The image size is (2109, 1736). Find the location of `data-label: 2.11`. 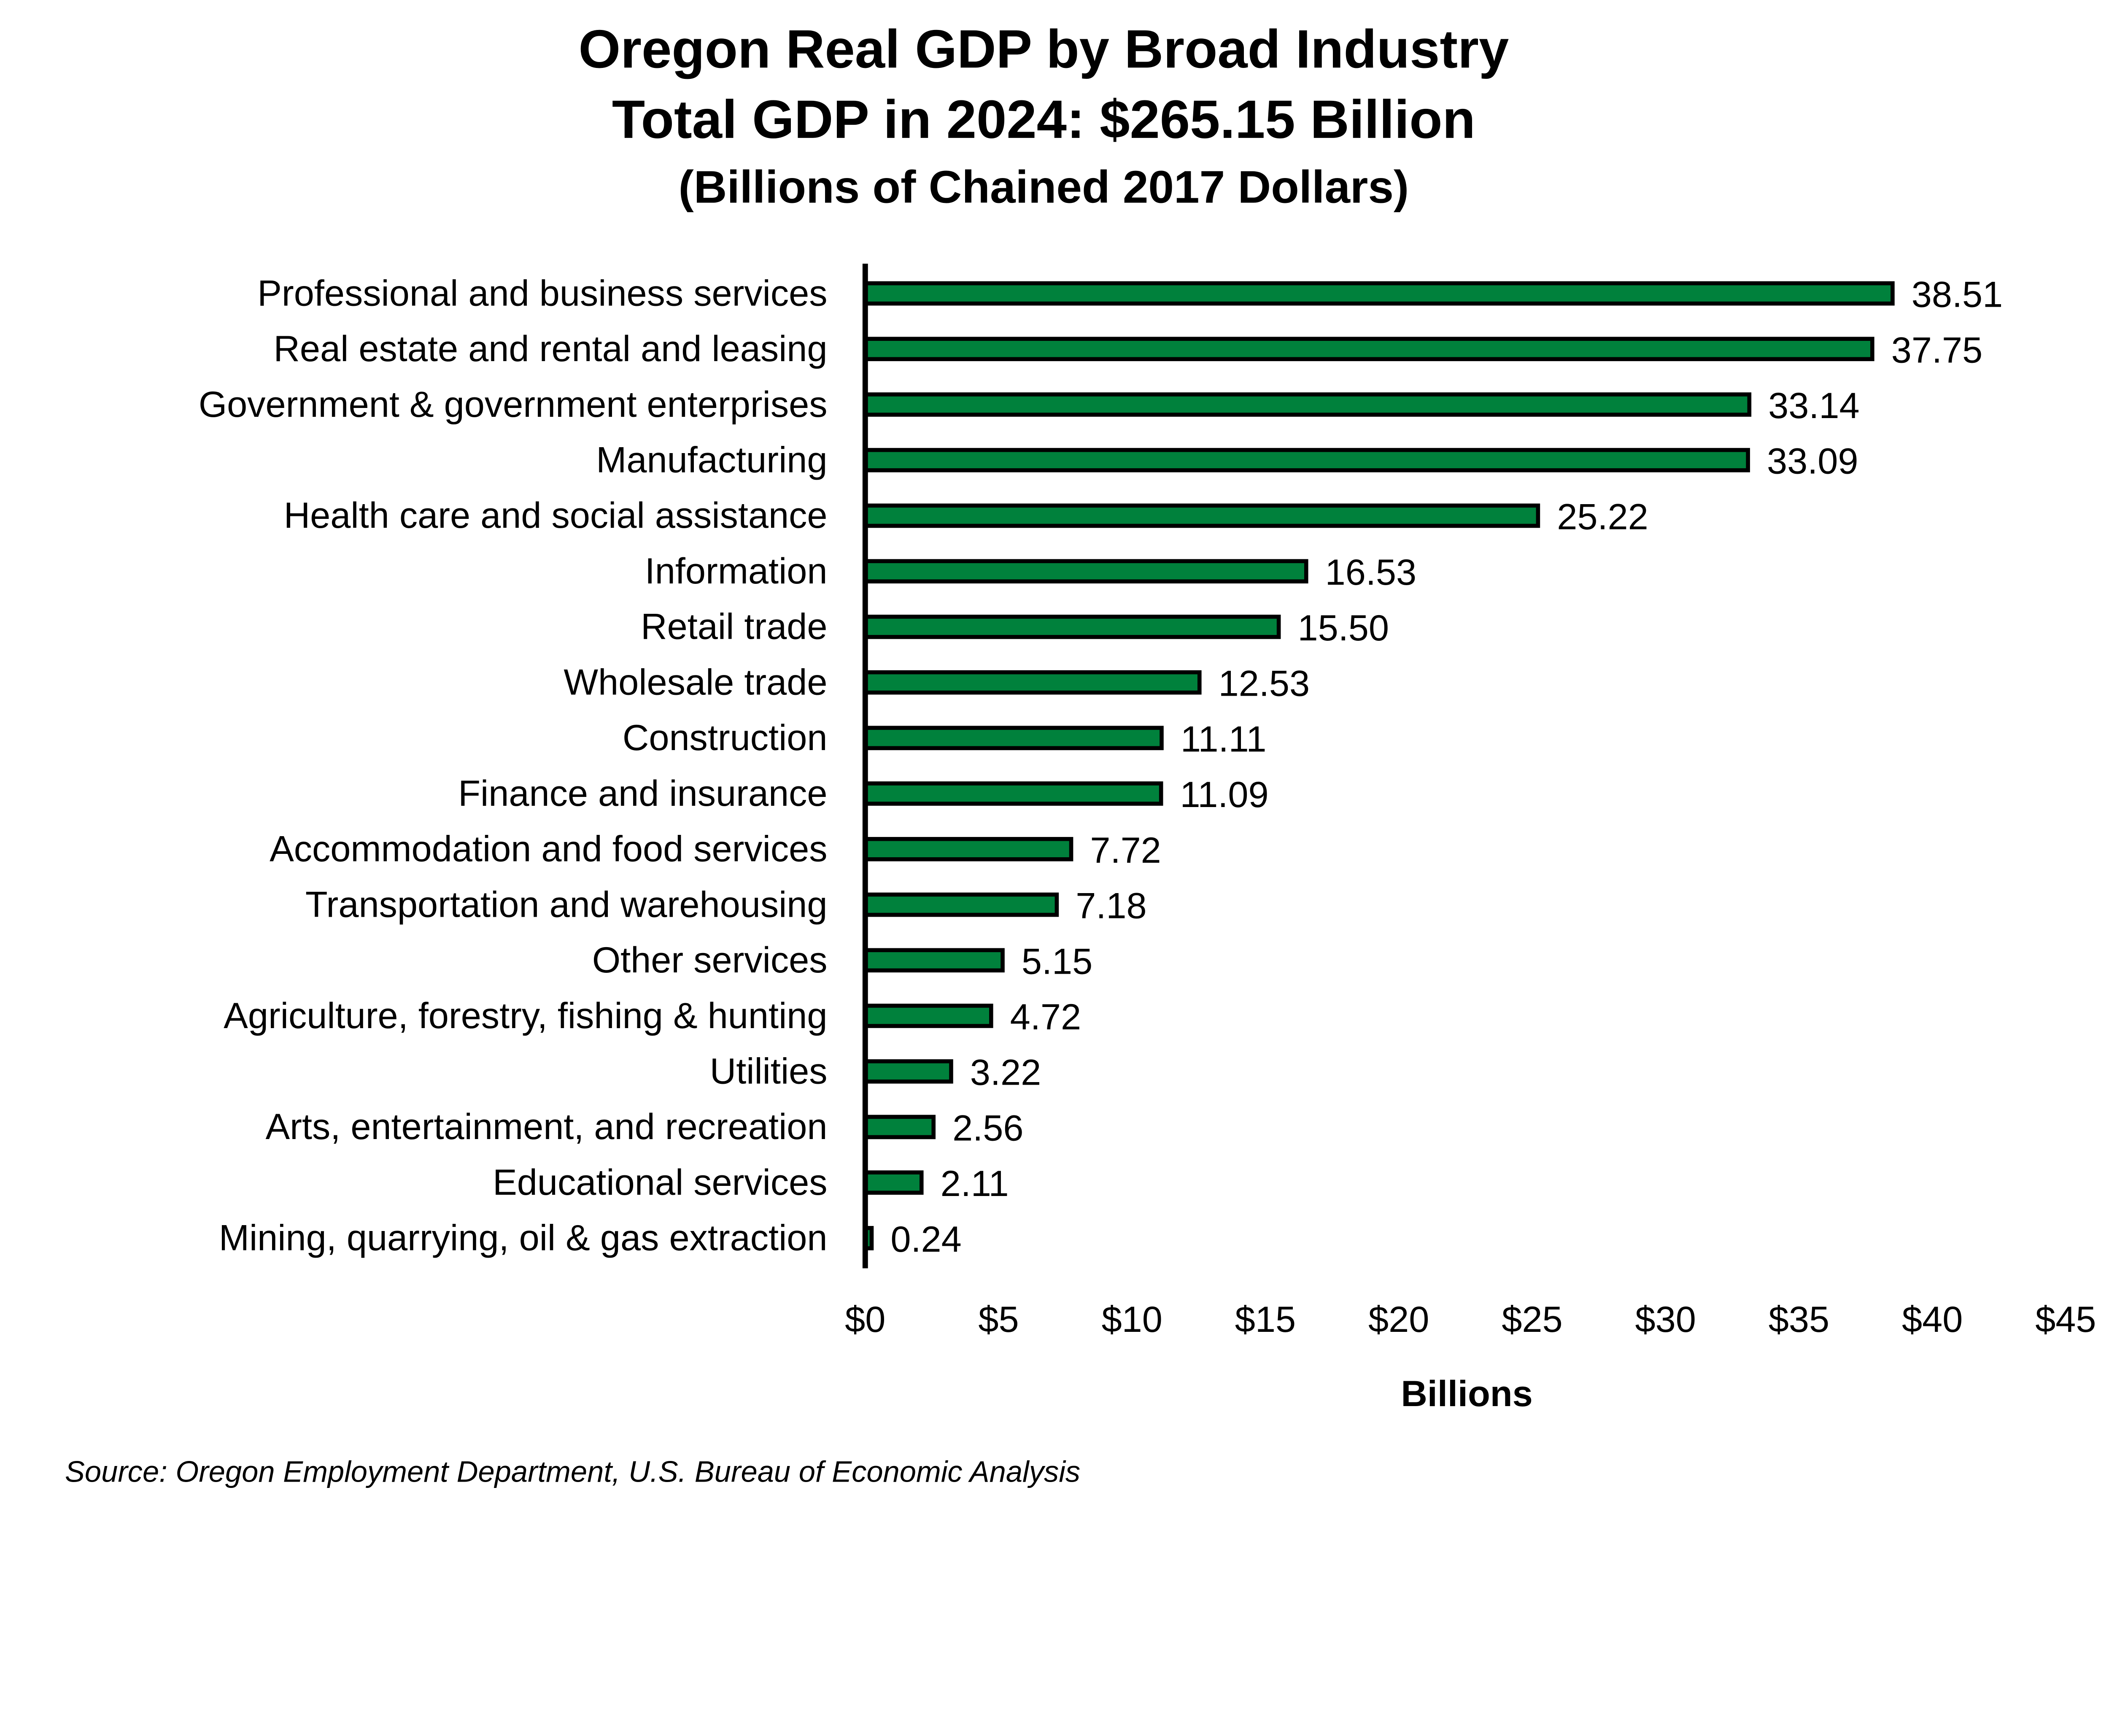

data-label: 2.11 is located at coordinates (975, 1184).